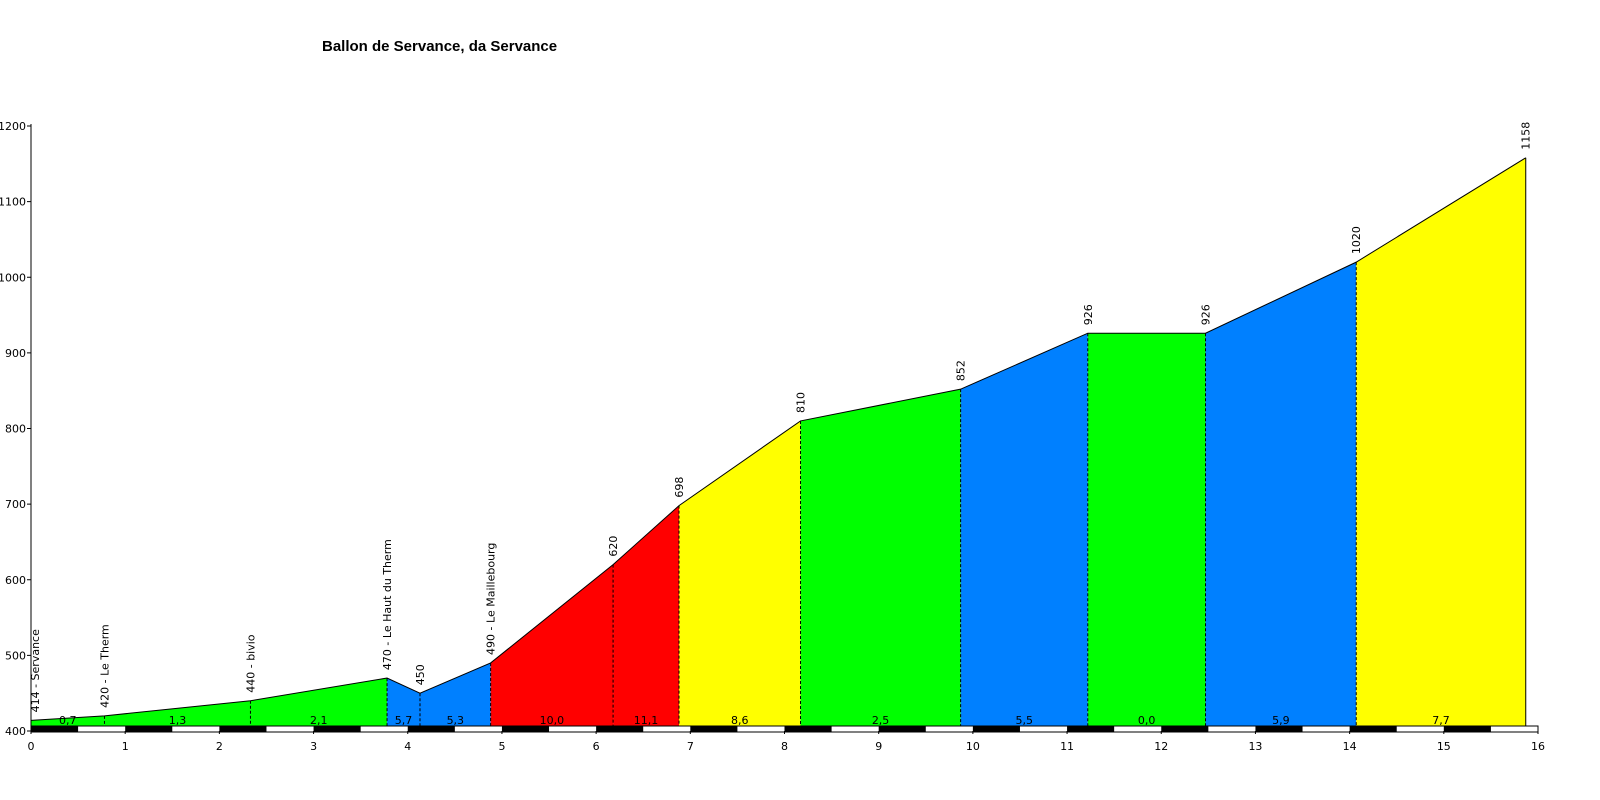  I want to click on x-tick-label: 14, so click(1350, 746).